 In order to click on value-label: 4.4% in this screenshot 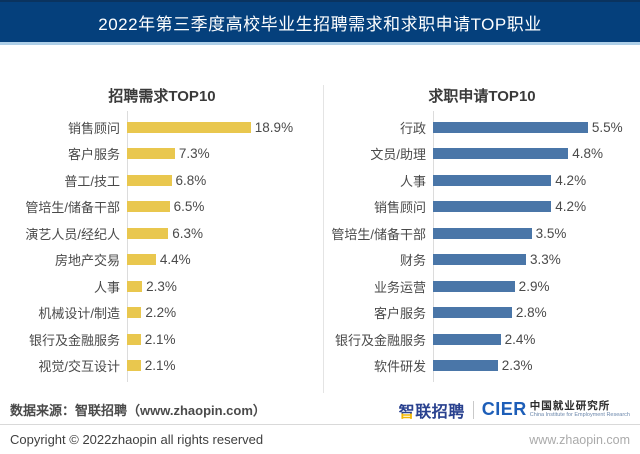, I will do `click(175, 260)`.